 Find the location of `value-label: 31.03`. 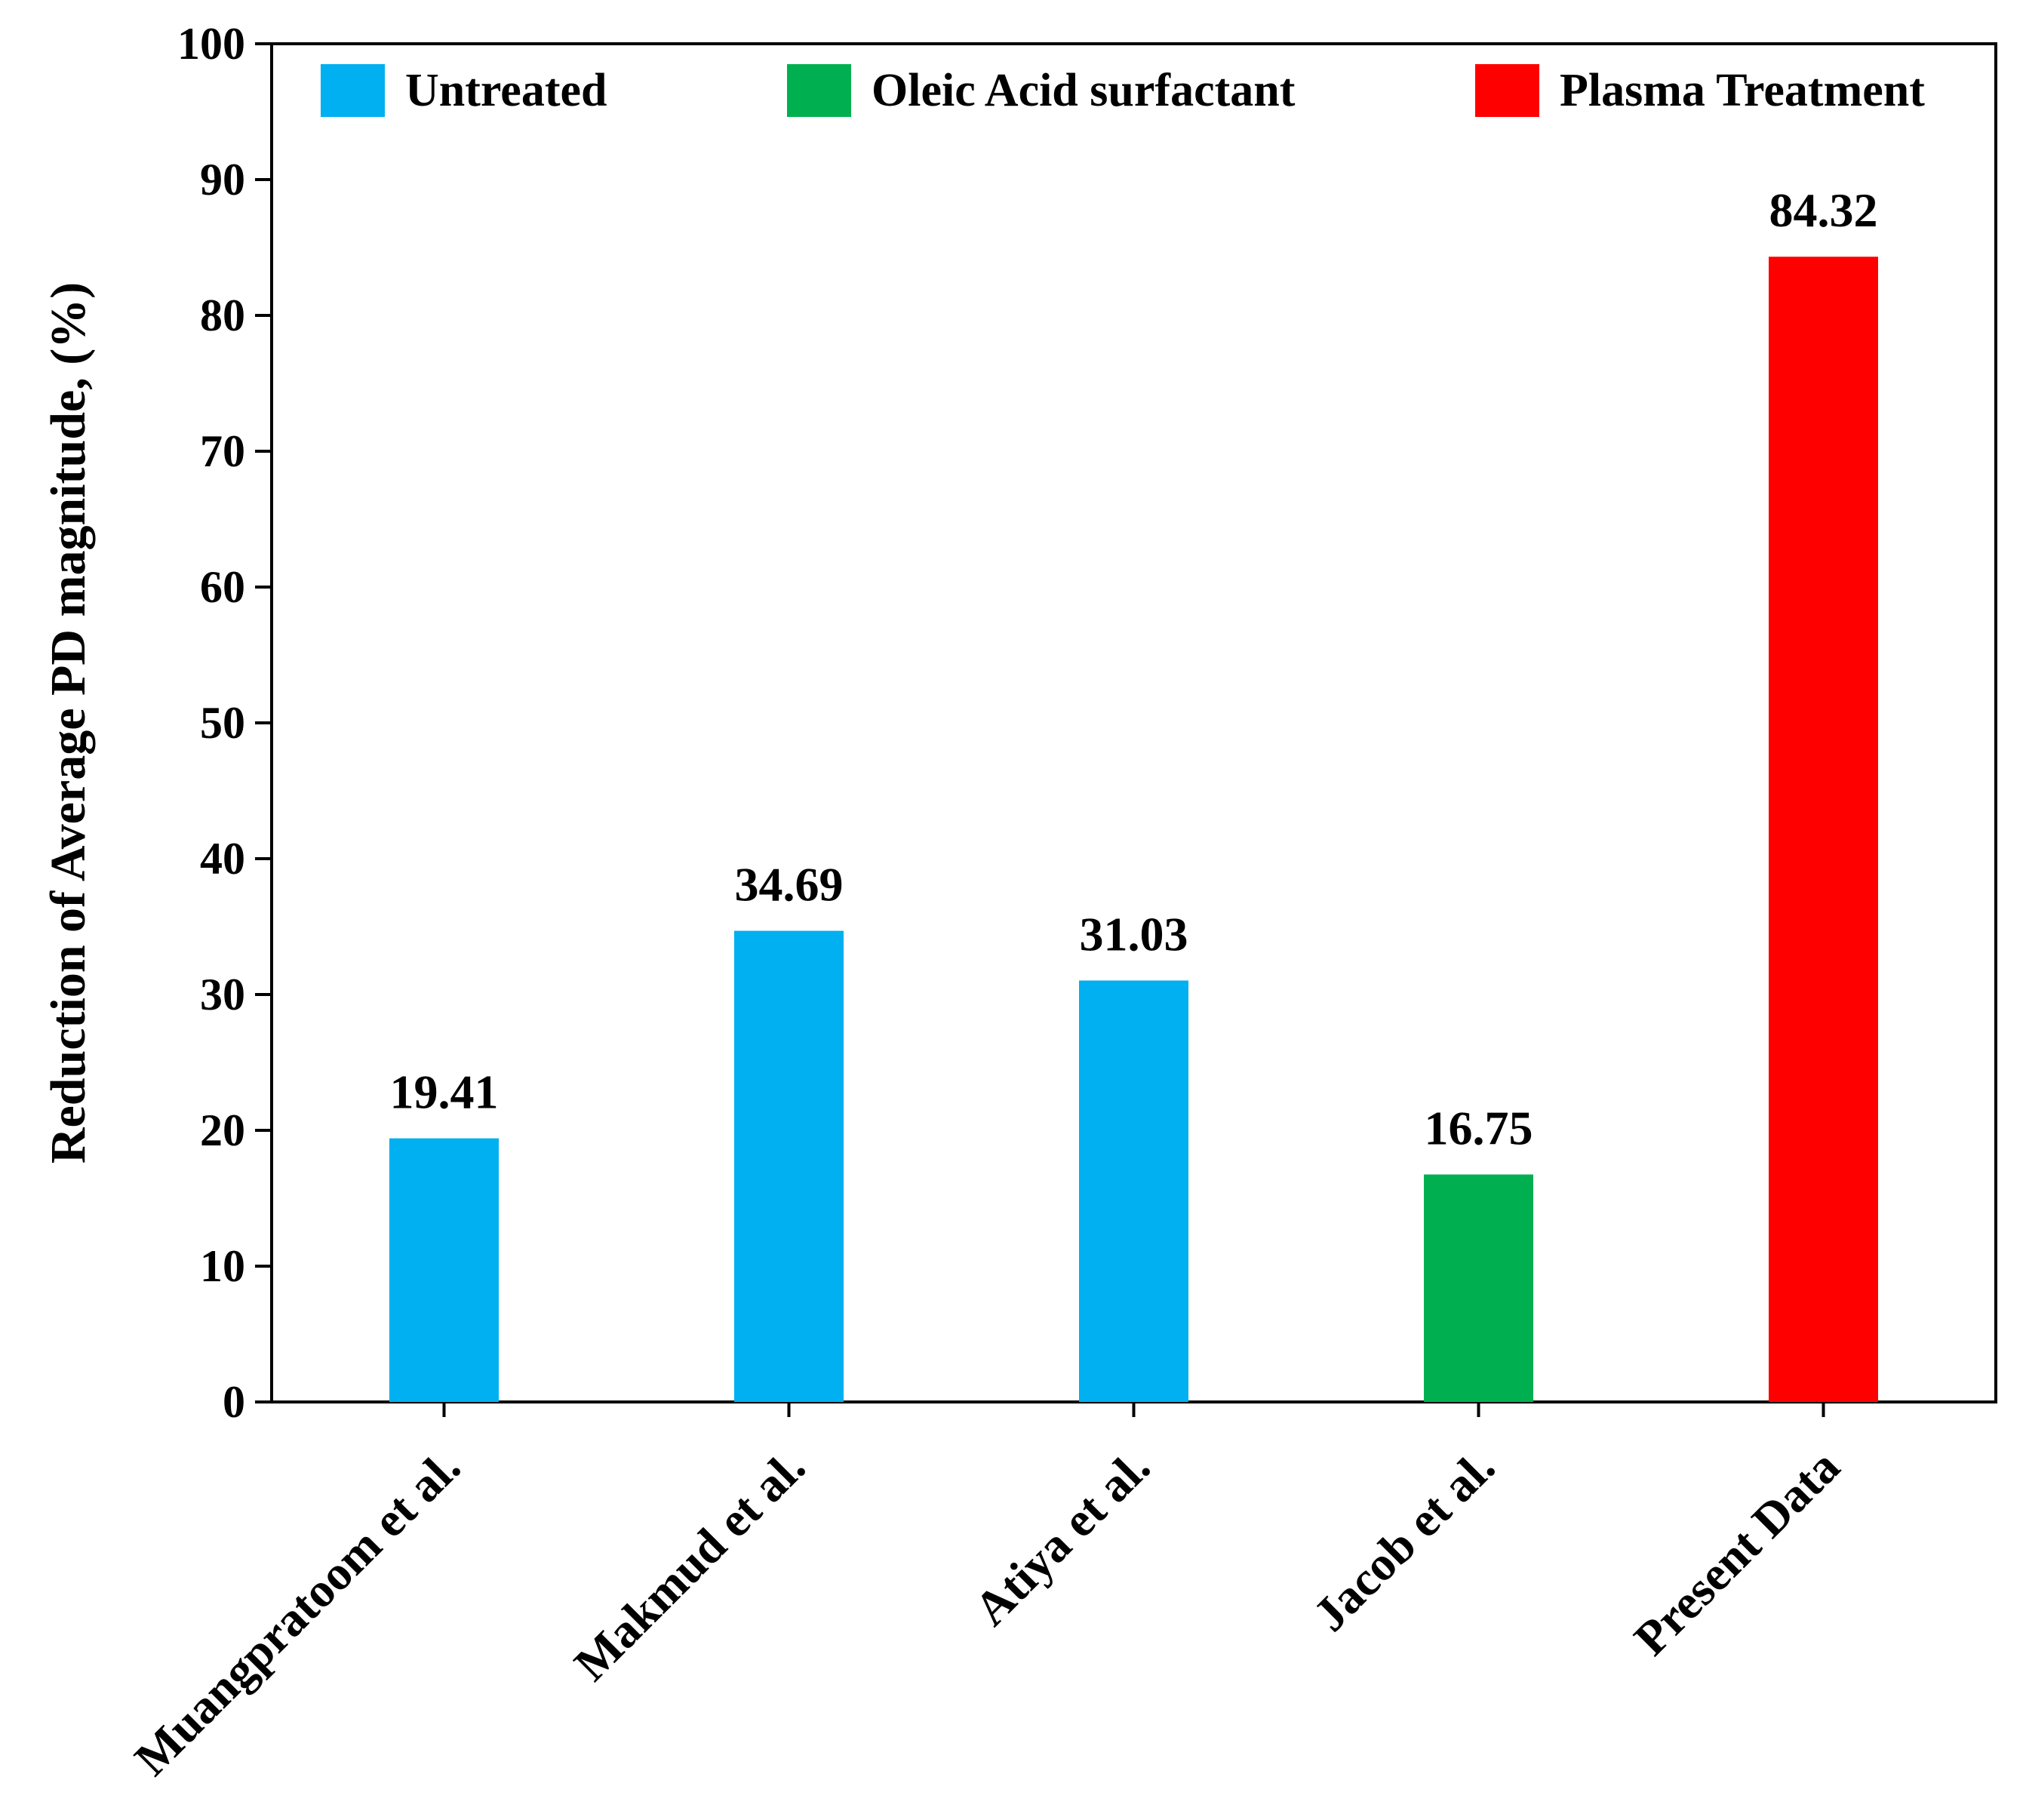

value-label: 31.03 is located at coordinates (1134, 934).